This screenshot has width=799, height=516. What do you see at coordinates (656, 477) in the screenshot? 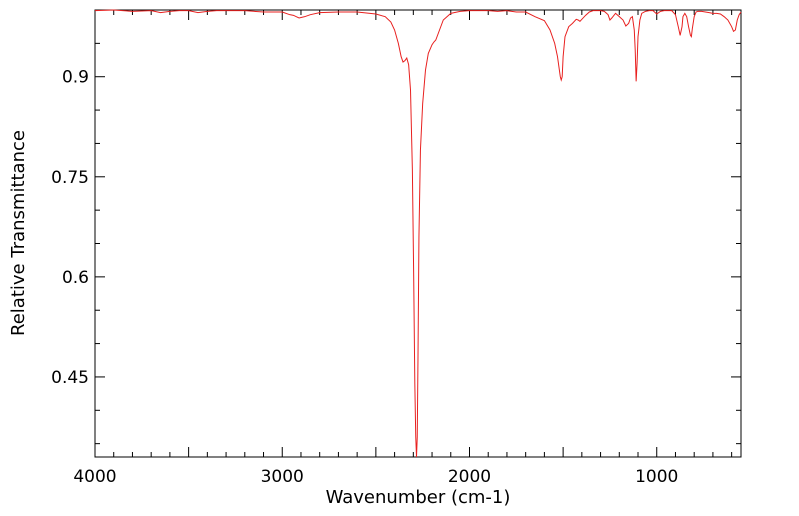
I see `x-tick-label: 1000` at bounding box center [656, 477].